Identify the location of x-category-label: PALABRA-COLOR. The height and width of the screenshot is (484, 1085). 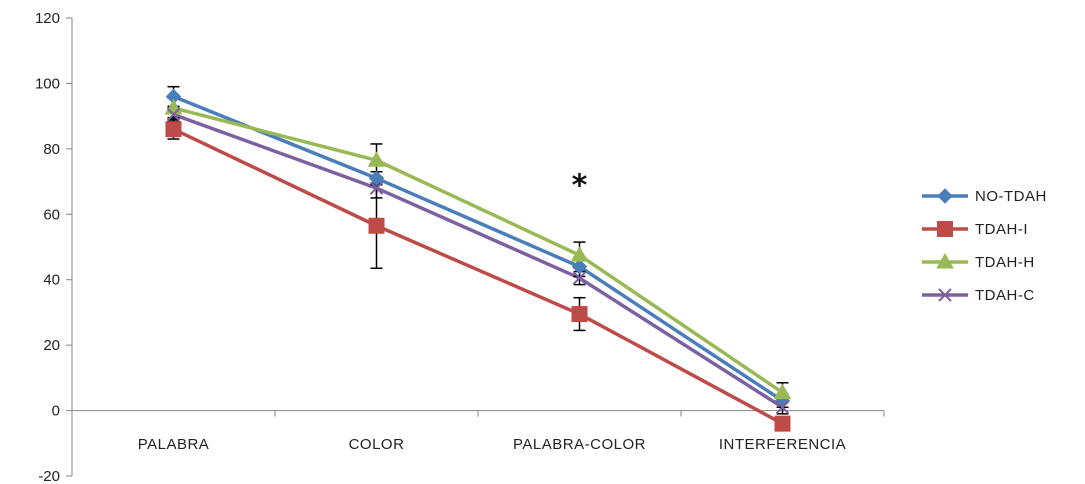
(579, 444).